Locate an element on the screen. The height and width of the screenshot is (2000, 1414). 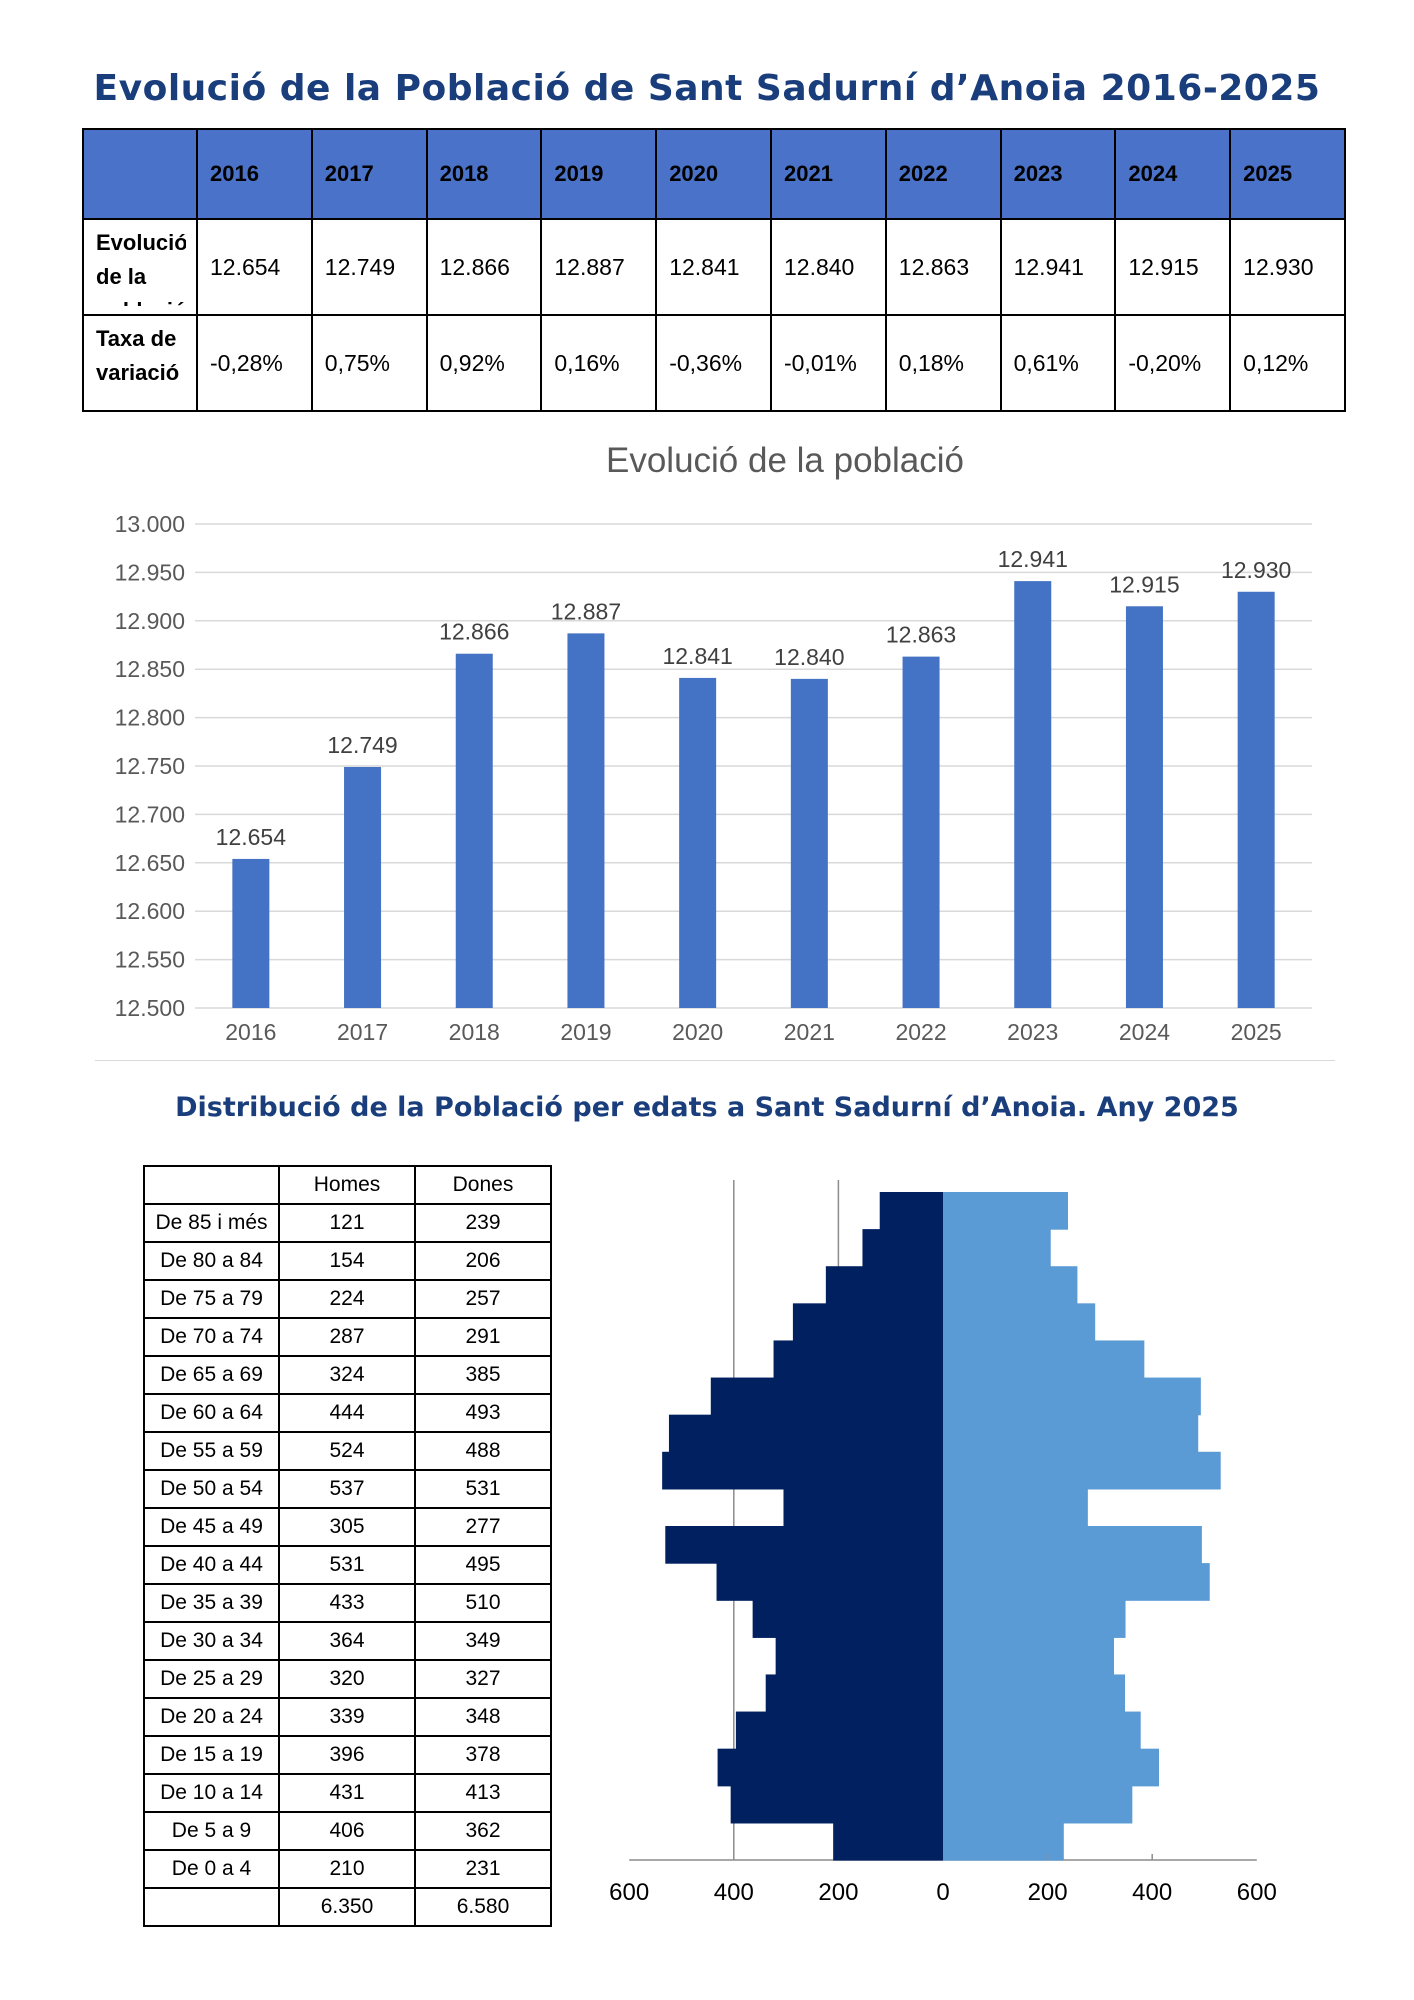
table-row: De 60 a 64 444 493 is located at coordinates (347, 1413).